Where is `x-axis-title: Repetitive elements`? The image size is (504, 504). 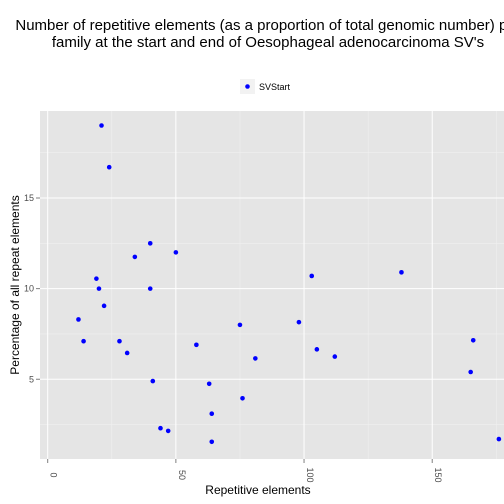 x-axis-title: Repetitive elements is located at coordinates (257, 490).